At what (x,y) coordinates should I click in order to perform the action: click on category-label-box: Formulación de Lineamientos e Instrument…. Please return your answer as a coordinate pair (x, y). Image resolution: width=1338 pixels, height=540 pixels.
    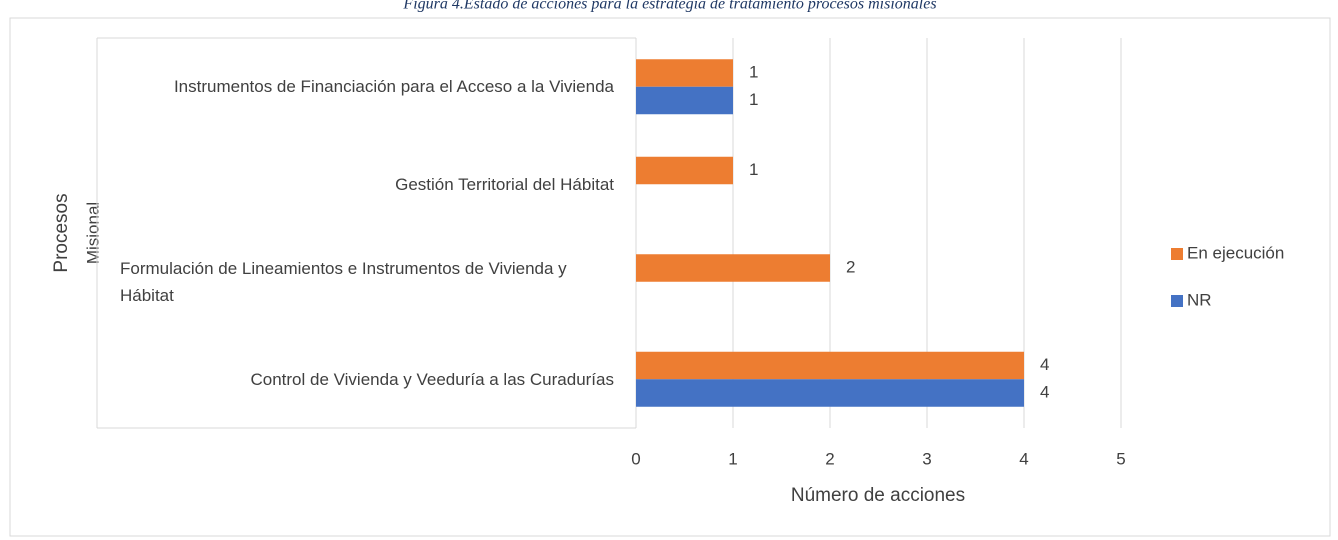
    Looking at the image, I should click on (367, 281).